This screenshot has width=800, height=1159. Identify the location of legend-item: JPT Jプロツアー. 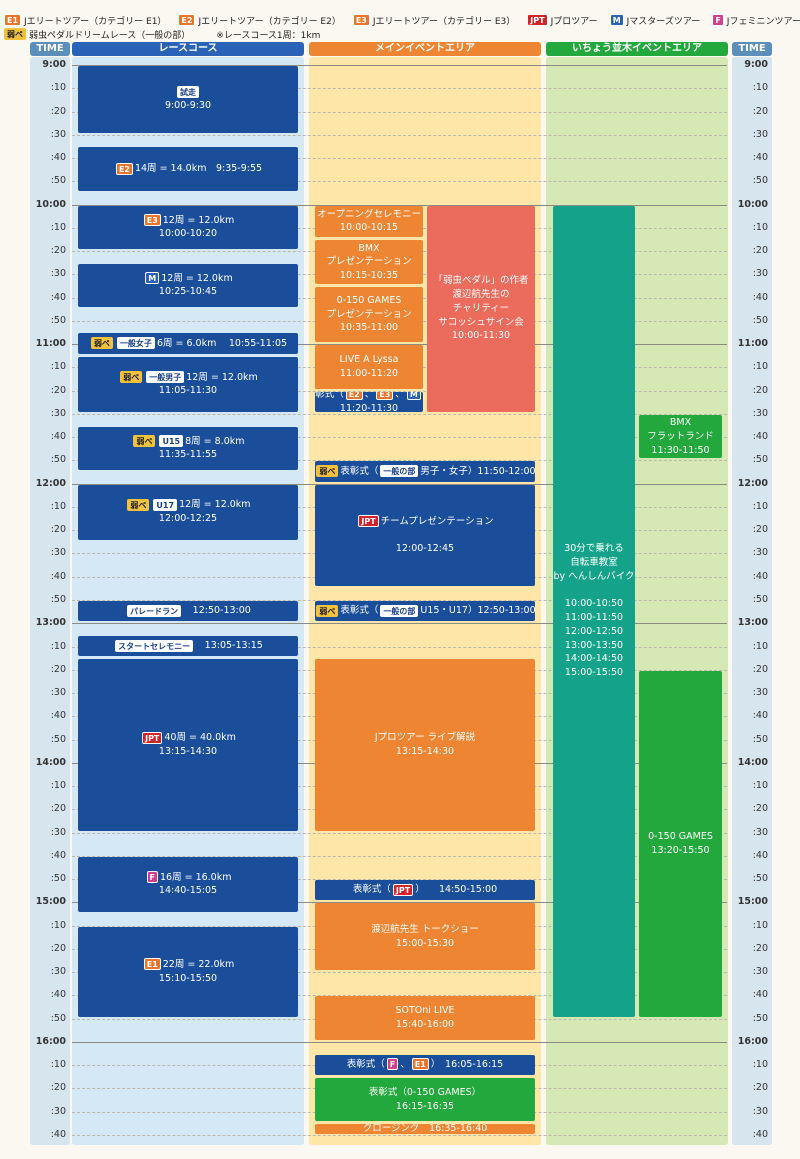
(562, 20).